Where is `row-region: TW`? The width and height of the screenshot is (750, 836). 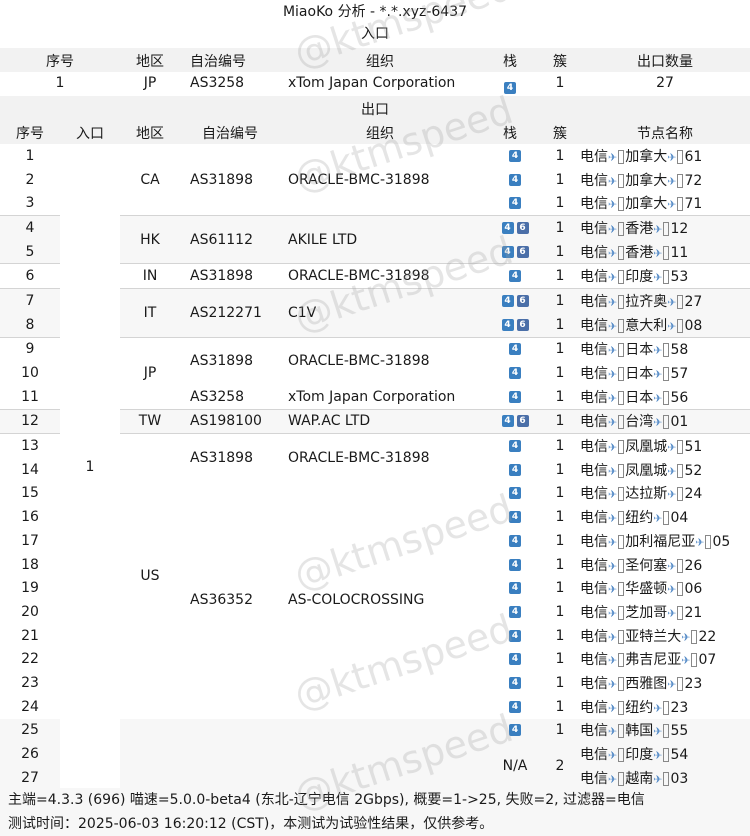 row-region: TW is located at coordinates (150, 421).